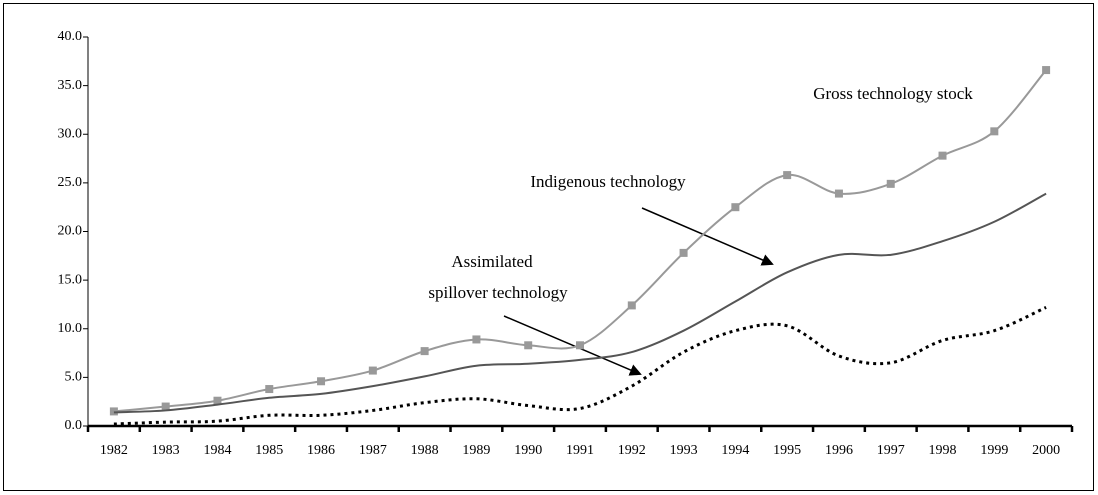 The height and width of the screenshot is (495, 1098). What do you see at coordinates (943, 450) in the screenshot?
I see `x-tick-label: 1998` at bounding box center [943, 450].